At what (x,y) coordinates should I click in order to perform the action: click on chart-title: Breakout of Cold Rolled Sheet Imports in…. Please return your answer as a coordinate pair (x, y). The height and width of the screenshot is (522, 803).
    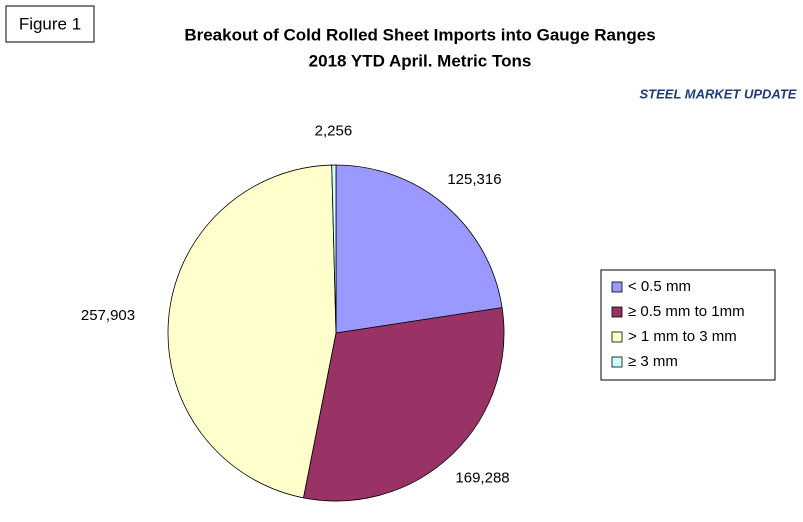
    Looking at the image, I should click on (419, 34).